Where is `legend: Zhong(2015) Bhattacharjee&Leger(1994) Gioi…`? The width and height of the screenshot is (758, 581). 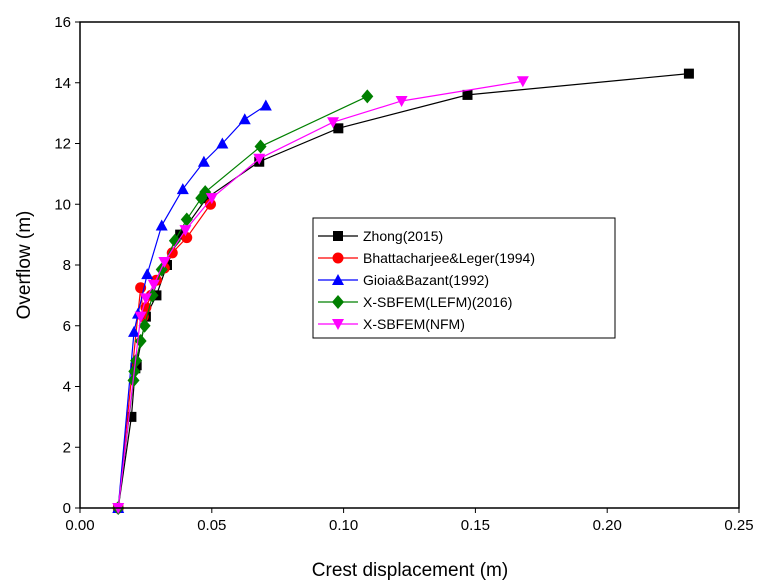 legend: Zhong(2015) Bhattacharjee&Leger(1994) Gioi… is located at coordinates (464, 278).